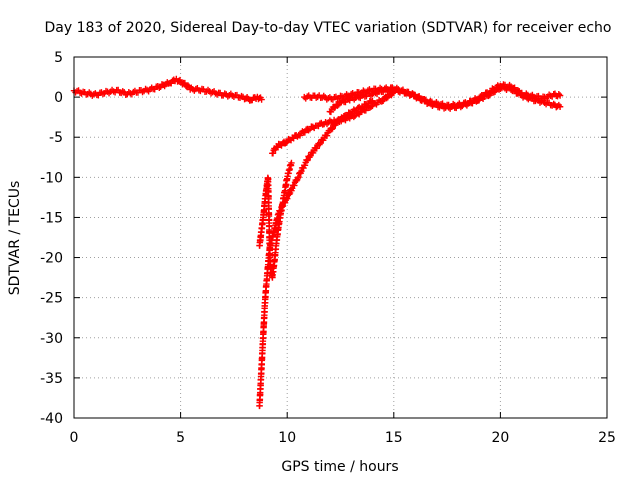 The width and height of the screenshot is (640, 480). Describe the element at coordinates (74, 438) in the screenshot. I see `x-tick-label: 0` at that location.